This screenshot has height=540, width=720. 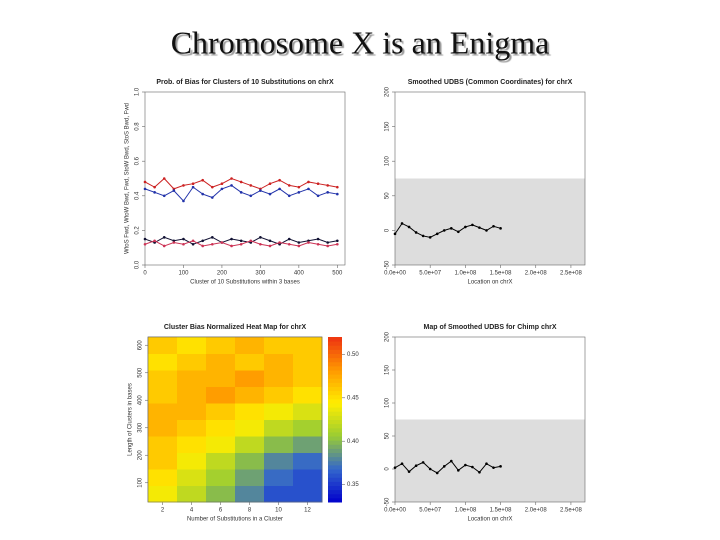 I want to click on x-tick-label: 100, so click(x=183, y=274).